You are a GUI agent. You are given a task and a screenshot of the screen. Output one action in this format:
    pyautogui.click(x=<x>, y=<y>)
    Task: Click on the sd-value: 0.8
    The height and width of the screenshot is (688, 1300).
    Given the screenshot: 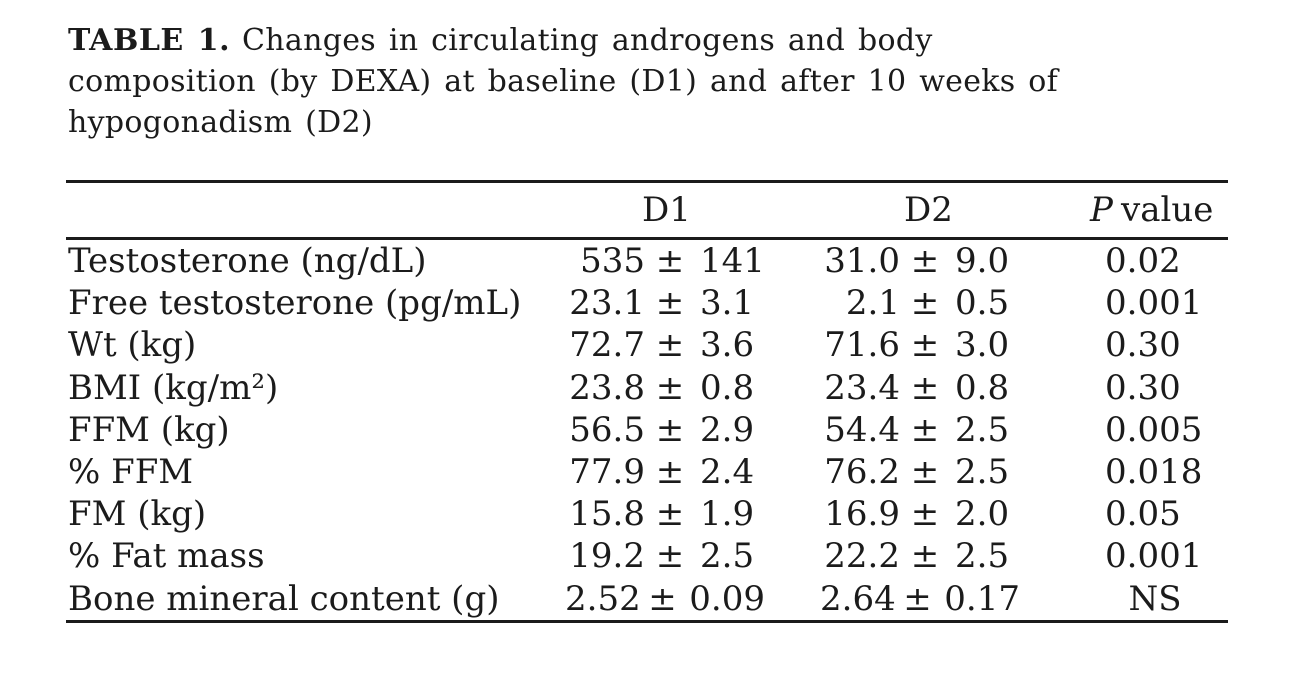 What is the action you would take?
    pyautogui.click(x=727, y=387)
    